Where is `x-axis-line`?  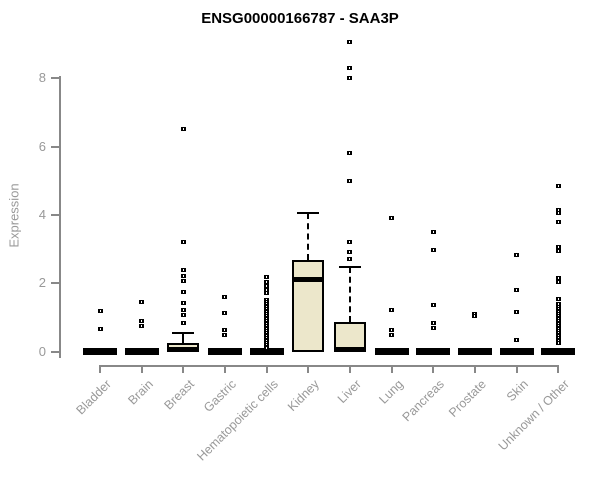
x-axis-line is located at coordinates (329, 366).